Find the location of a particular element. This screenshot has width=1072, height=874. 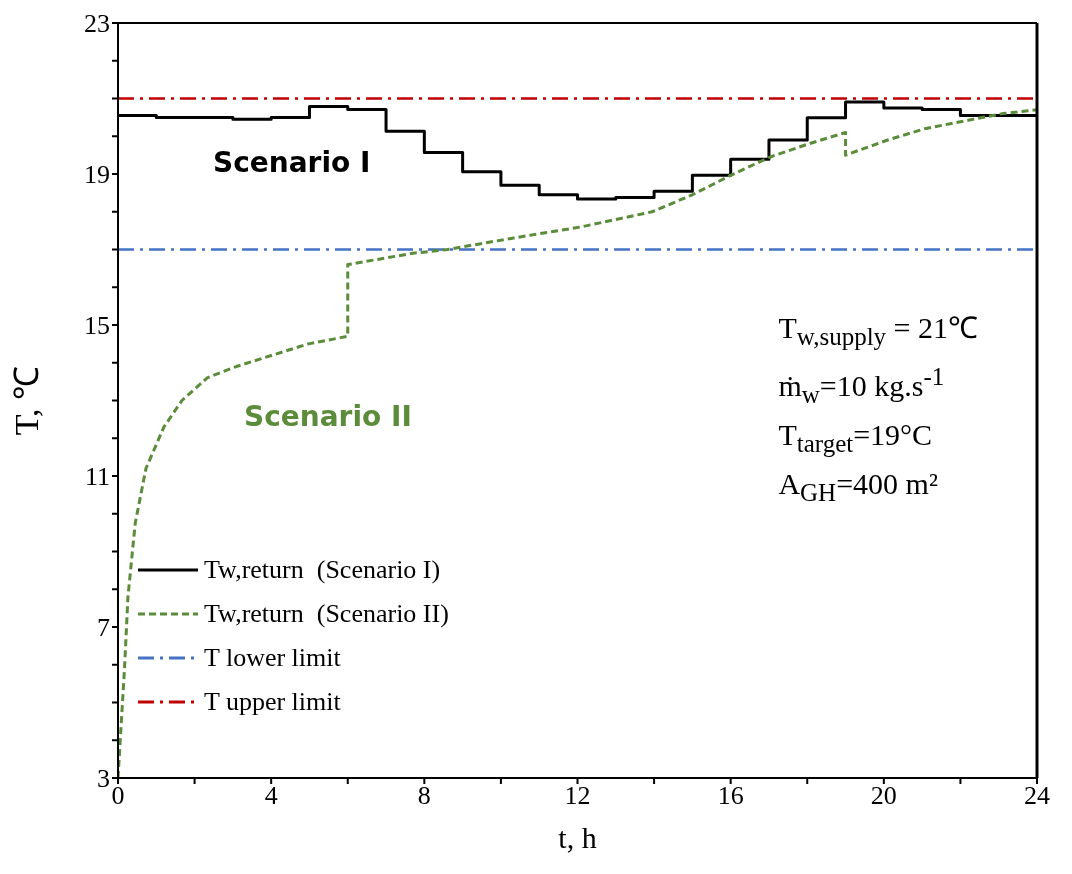

annotation: Scenario I is located at coordinates (292, 162).